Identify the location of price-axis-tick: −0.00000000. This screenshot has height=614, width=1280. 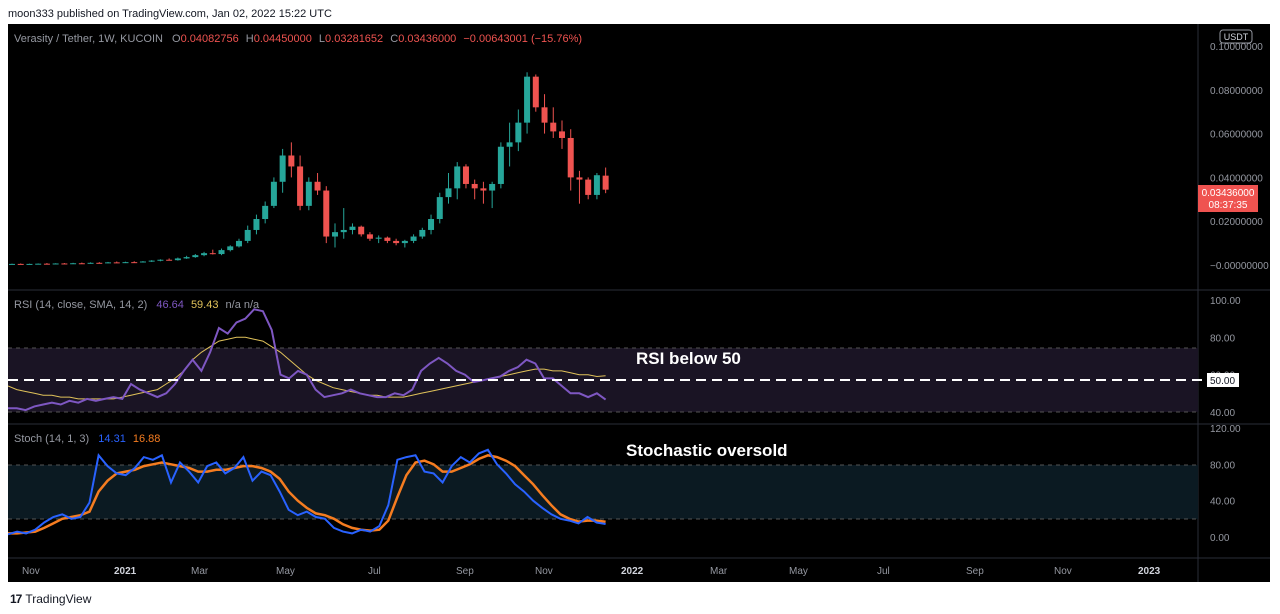
(1239, 266).